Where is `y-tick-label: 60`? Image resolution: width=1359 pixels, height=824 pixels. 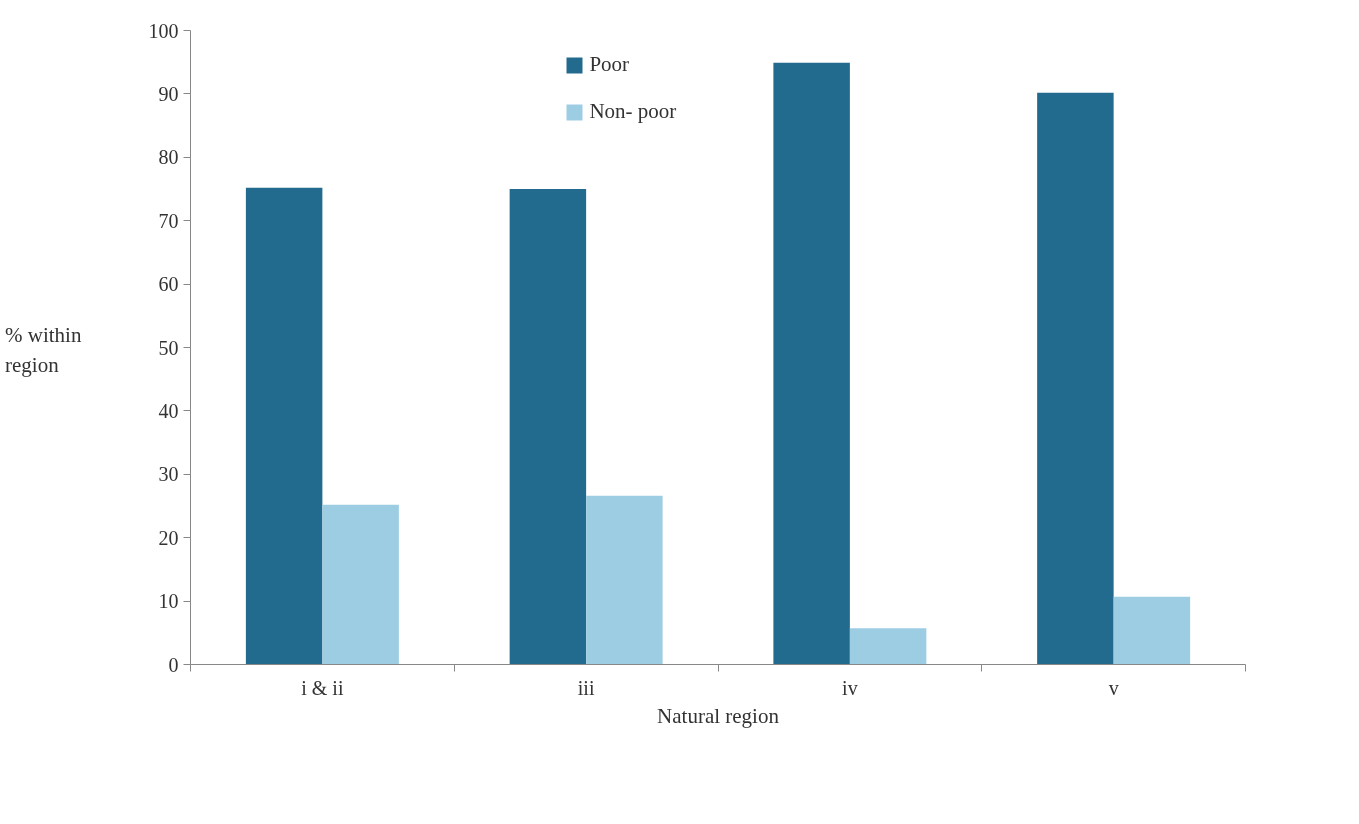 y-tick-label: 60 is located at coordinates (168, 284).